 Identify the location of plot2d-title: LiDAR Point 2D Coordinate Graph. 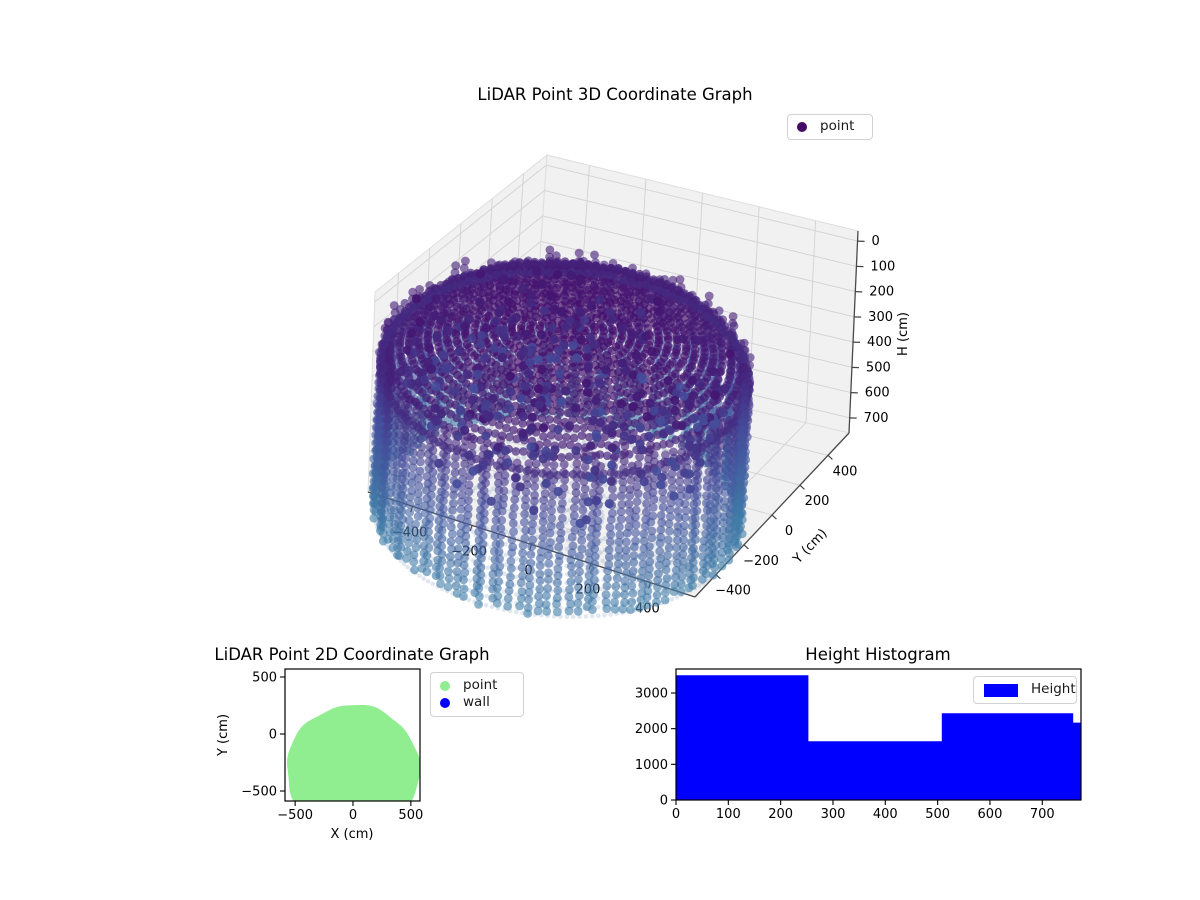
(352, 654).